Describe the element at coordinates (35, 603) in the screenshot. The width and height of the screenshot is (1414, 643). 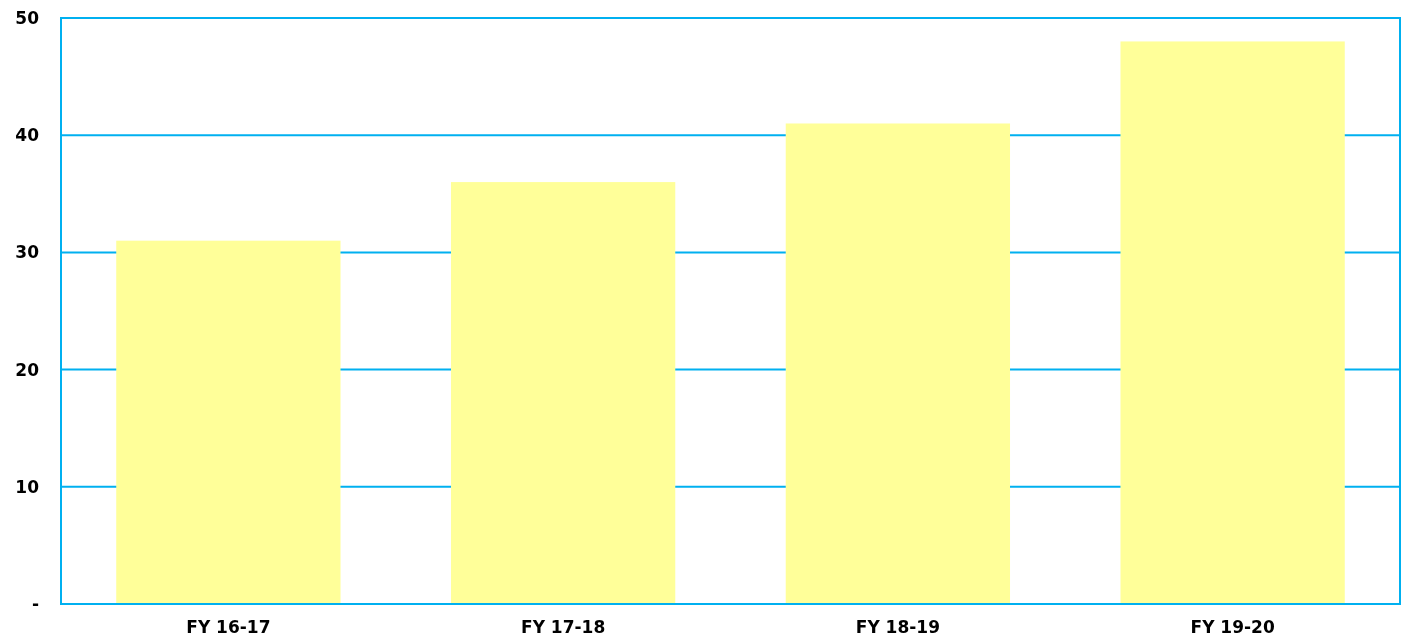
I see `y-tick-label: -` at that location.